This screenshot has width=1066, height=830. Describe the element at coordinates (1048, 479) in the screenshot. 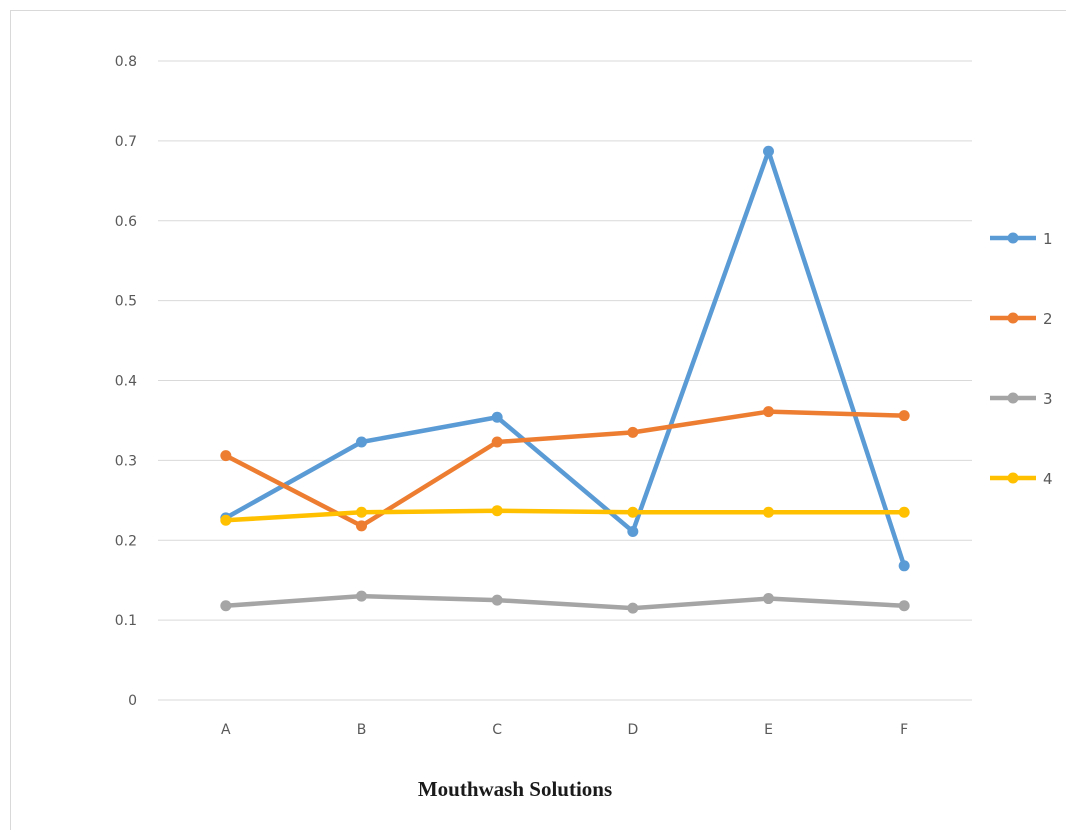

I see `legend-label: 4` at that location.